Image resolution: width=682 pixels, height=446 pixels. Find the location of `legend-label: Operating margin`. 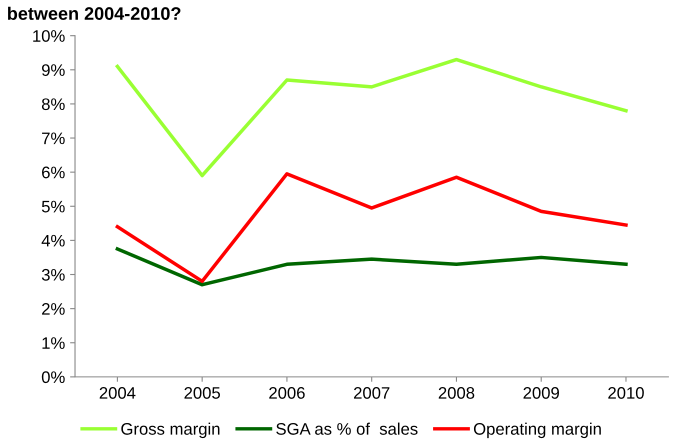

legend-label: Operating margin is located at coordinates (537, 430).